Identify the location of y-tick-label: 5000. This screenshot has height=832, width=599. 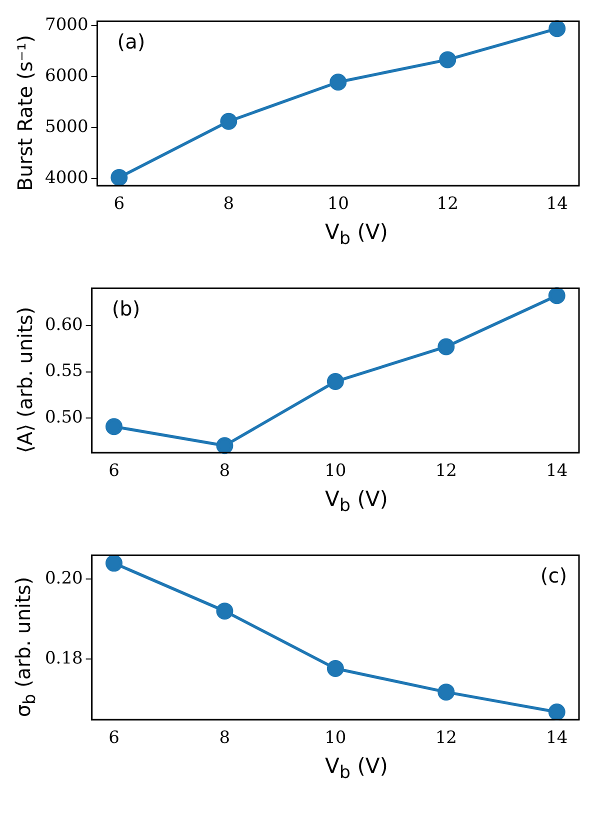
(66, 126).